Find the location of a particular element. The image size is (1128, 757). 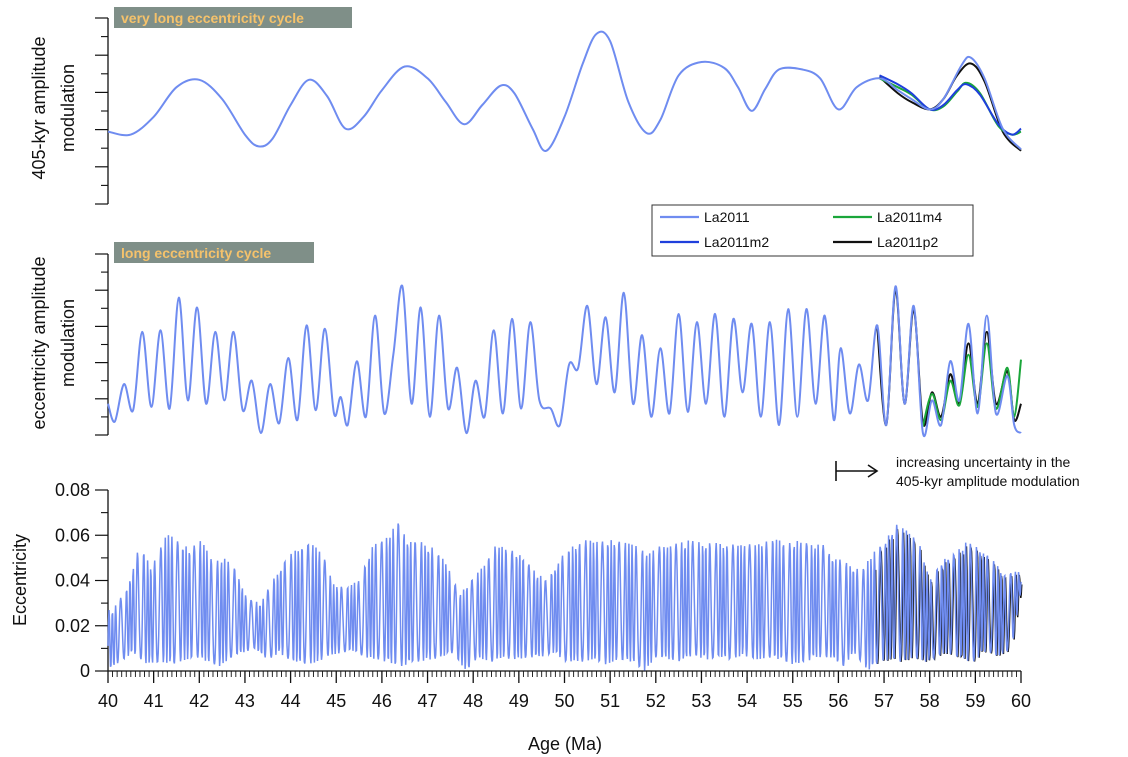

y-tick-label: 0.04 is located at coordinates (72, 581).